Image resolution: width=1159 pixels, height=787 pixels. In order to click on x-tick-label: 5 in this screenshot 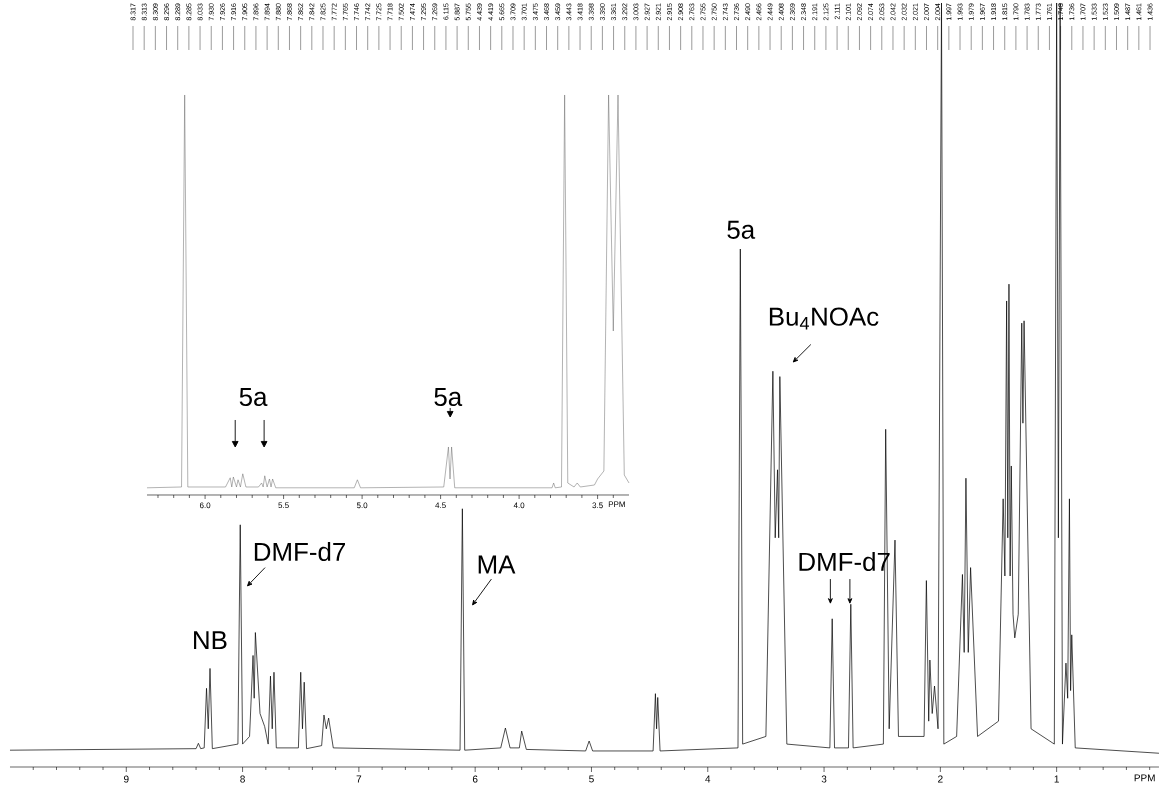, I will do `click(591, 779)`.